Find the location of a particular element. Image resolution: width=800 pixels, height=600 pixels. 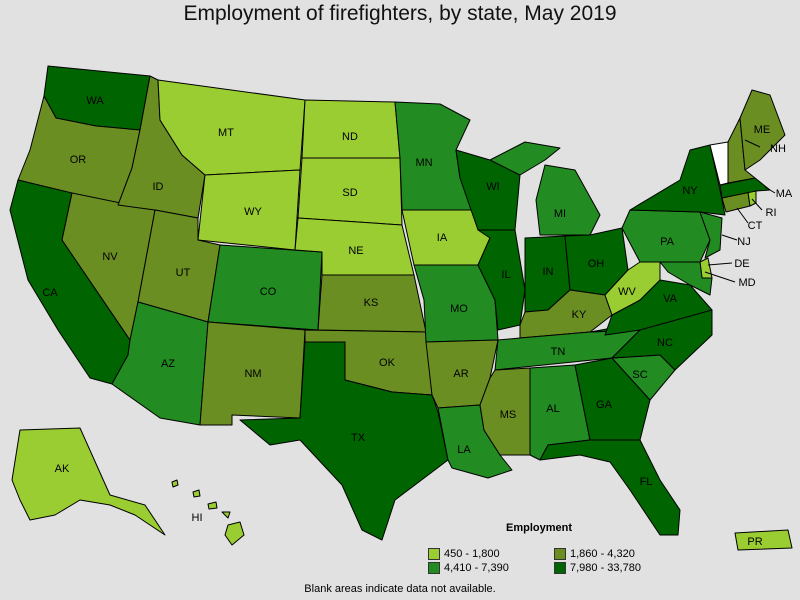

label-in: IN is located at coordinates (548, 272).